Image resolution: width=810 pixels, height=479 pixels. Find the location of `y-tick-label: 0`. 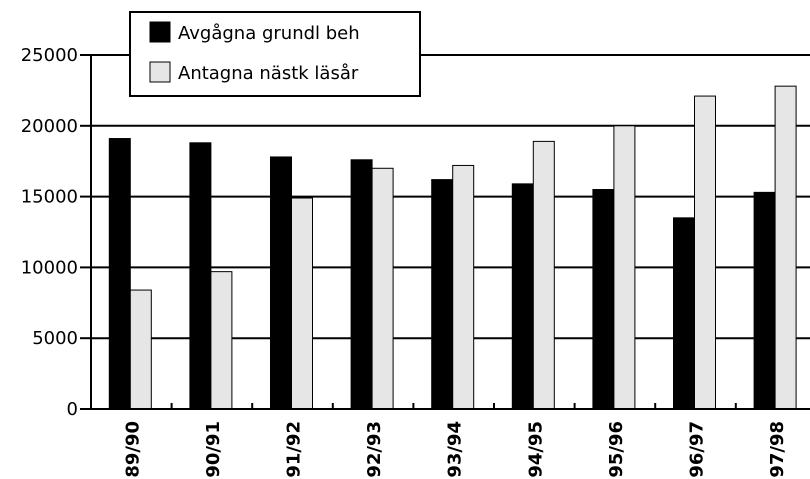

y-tick-label: 0 is located at coordinates (72, 409).